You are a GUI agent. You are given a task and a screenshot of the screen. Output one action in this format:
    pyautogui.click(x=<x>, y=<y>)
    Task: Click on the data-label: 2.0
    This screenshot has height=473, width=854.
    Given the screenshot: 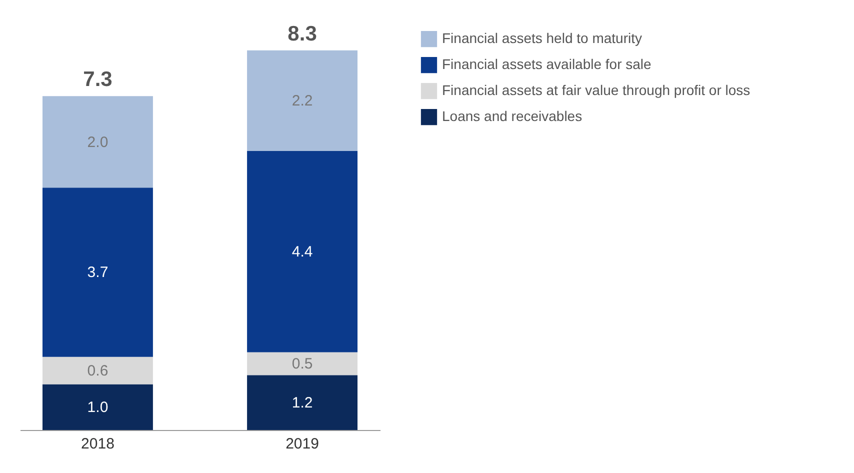 What is the action you would take?
    pyautogui.click(x=97, y=142)
    